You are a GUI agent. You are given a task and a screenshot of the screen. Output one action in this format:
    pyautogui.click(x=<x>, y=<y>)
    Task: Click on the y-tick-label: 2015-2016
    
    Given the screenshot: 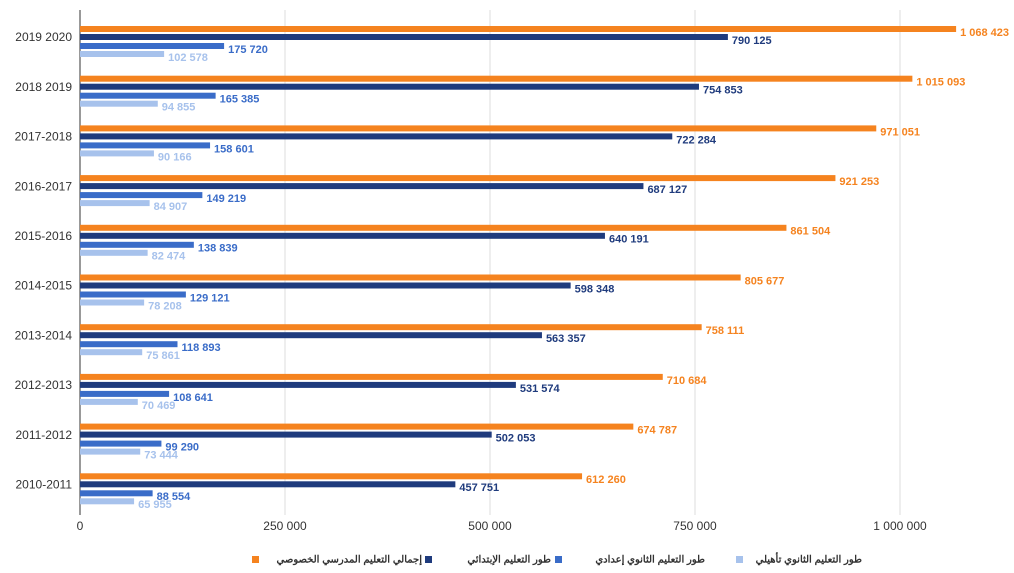 What is the action you would take?
    pyautogui.click(x=44, y=236)
    